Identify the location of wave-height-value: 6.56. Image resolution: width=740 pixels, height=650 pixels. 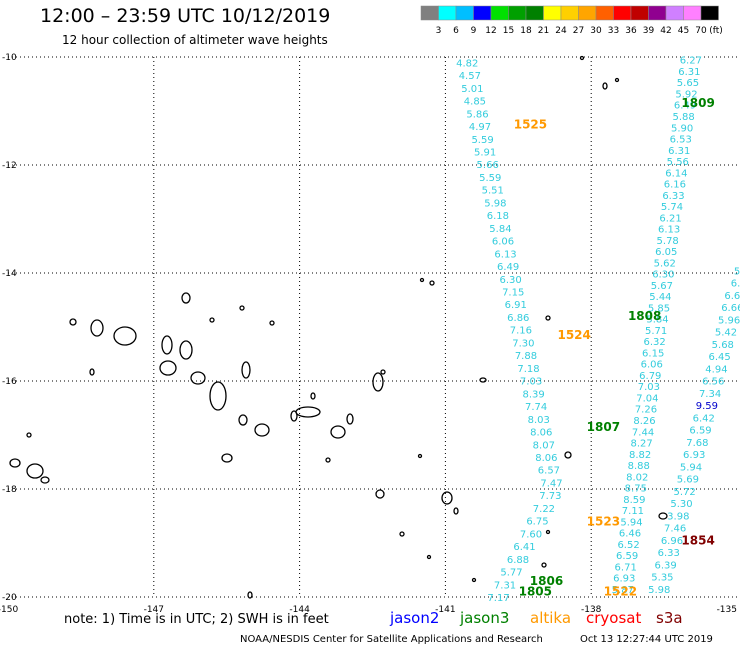
(713, 382).